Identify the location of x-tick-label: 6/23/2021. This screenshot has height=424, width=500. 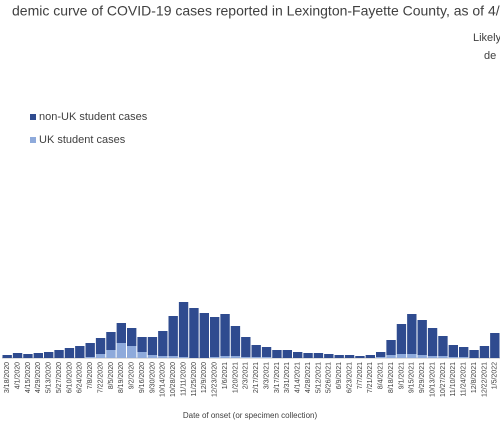
(349, 377).